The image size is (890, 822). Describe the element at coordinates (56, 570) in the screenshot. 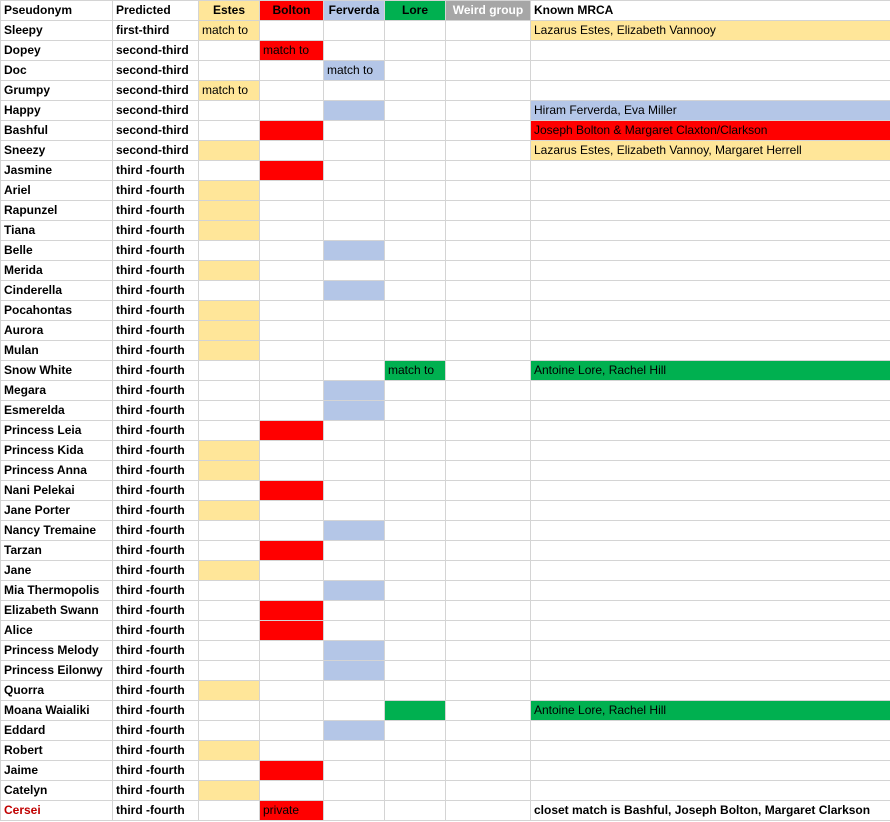

I see `cell-pseudonym: Jane` at that location.